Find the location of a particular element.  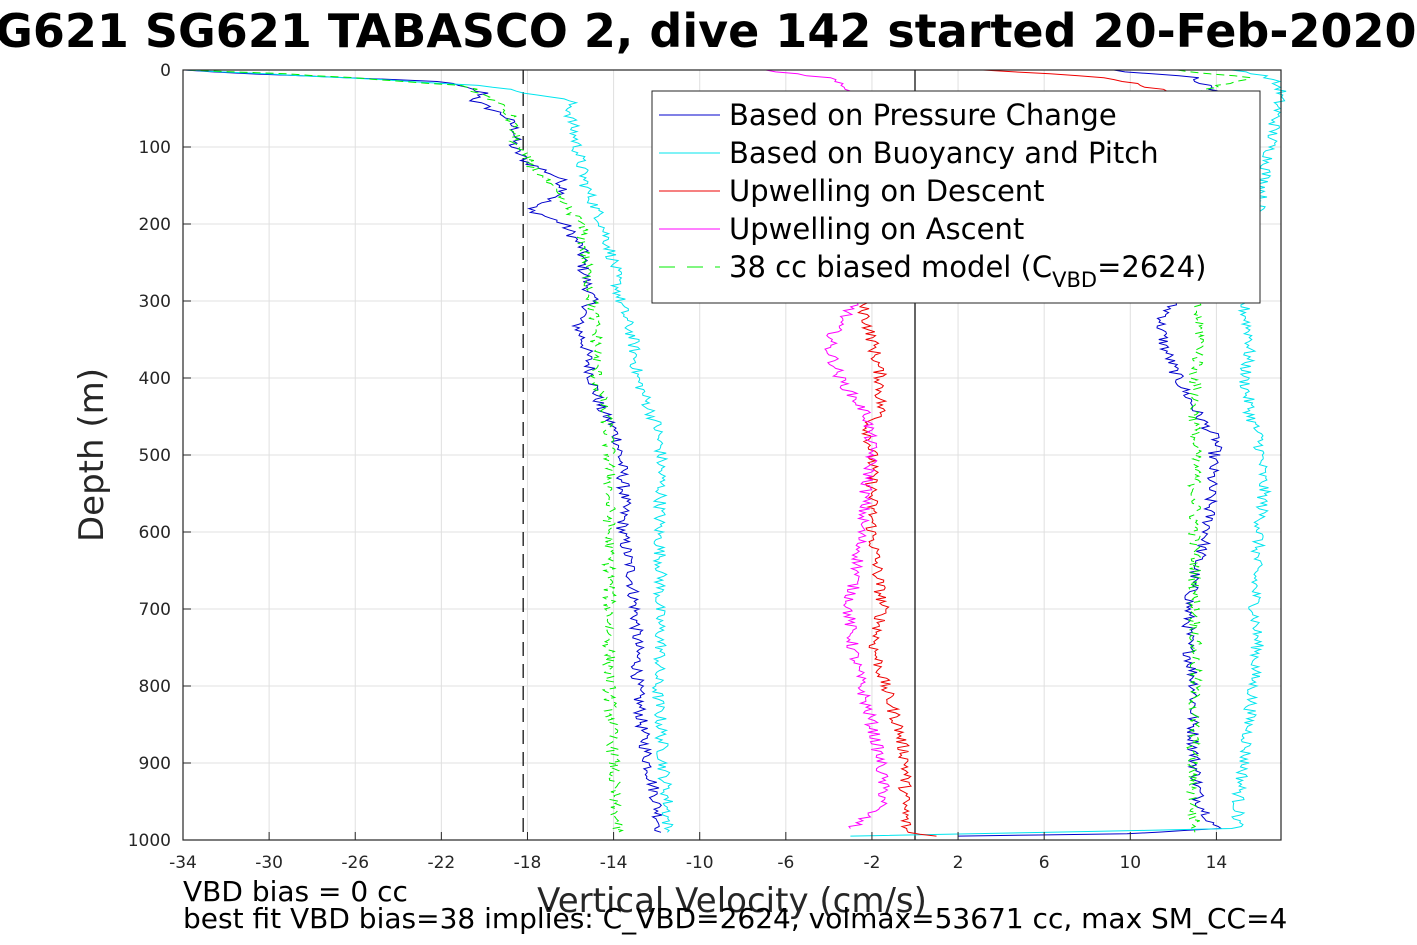

y-tick-label: 1000 is located at coordinates (149, 841).